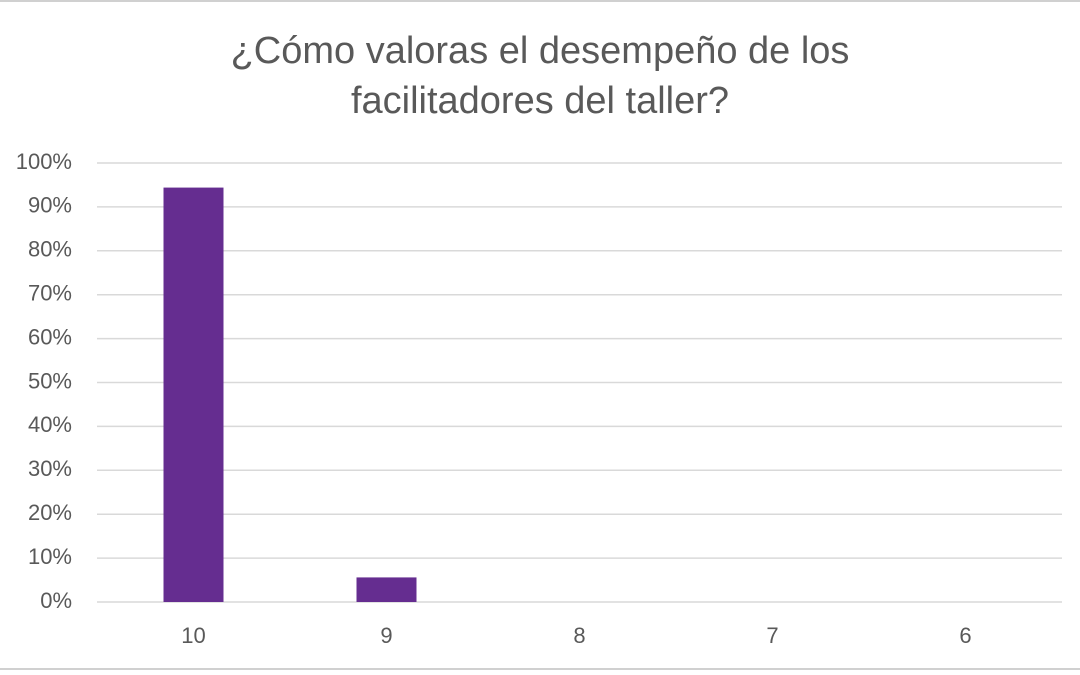  Describe the element at coordinates (50, 468) in the screenshot. I see `y-tick-label: 30%` at that location.